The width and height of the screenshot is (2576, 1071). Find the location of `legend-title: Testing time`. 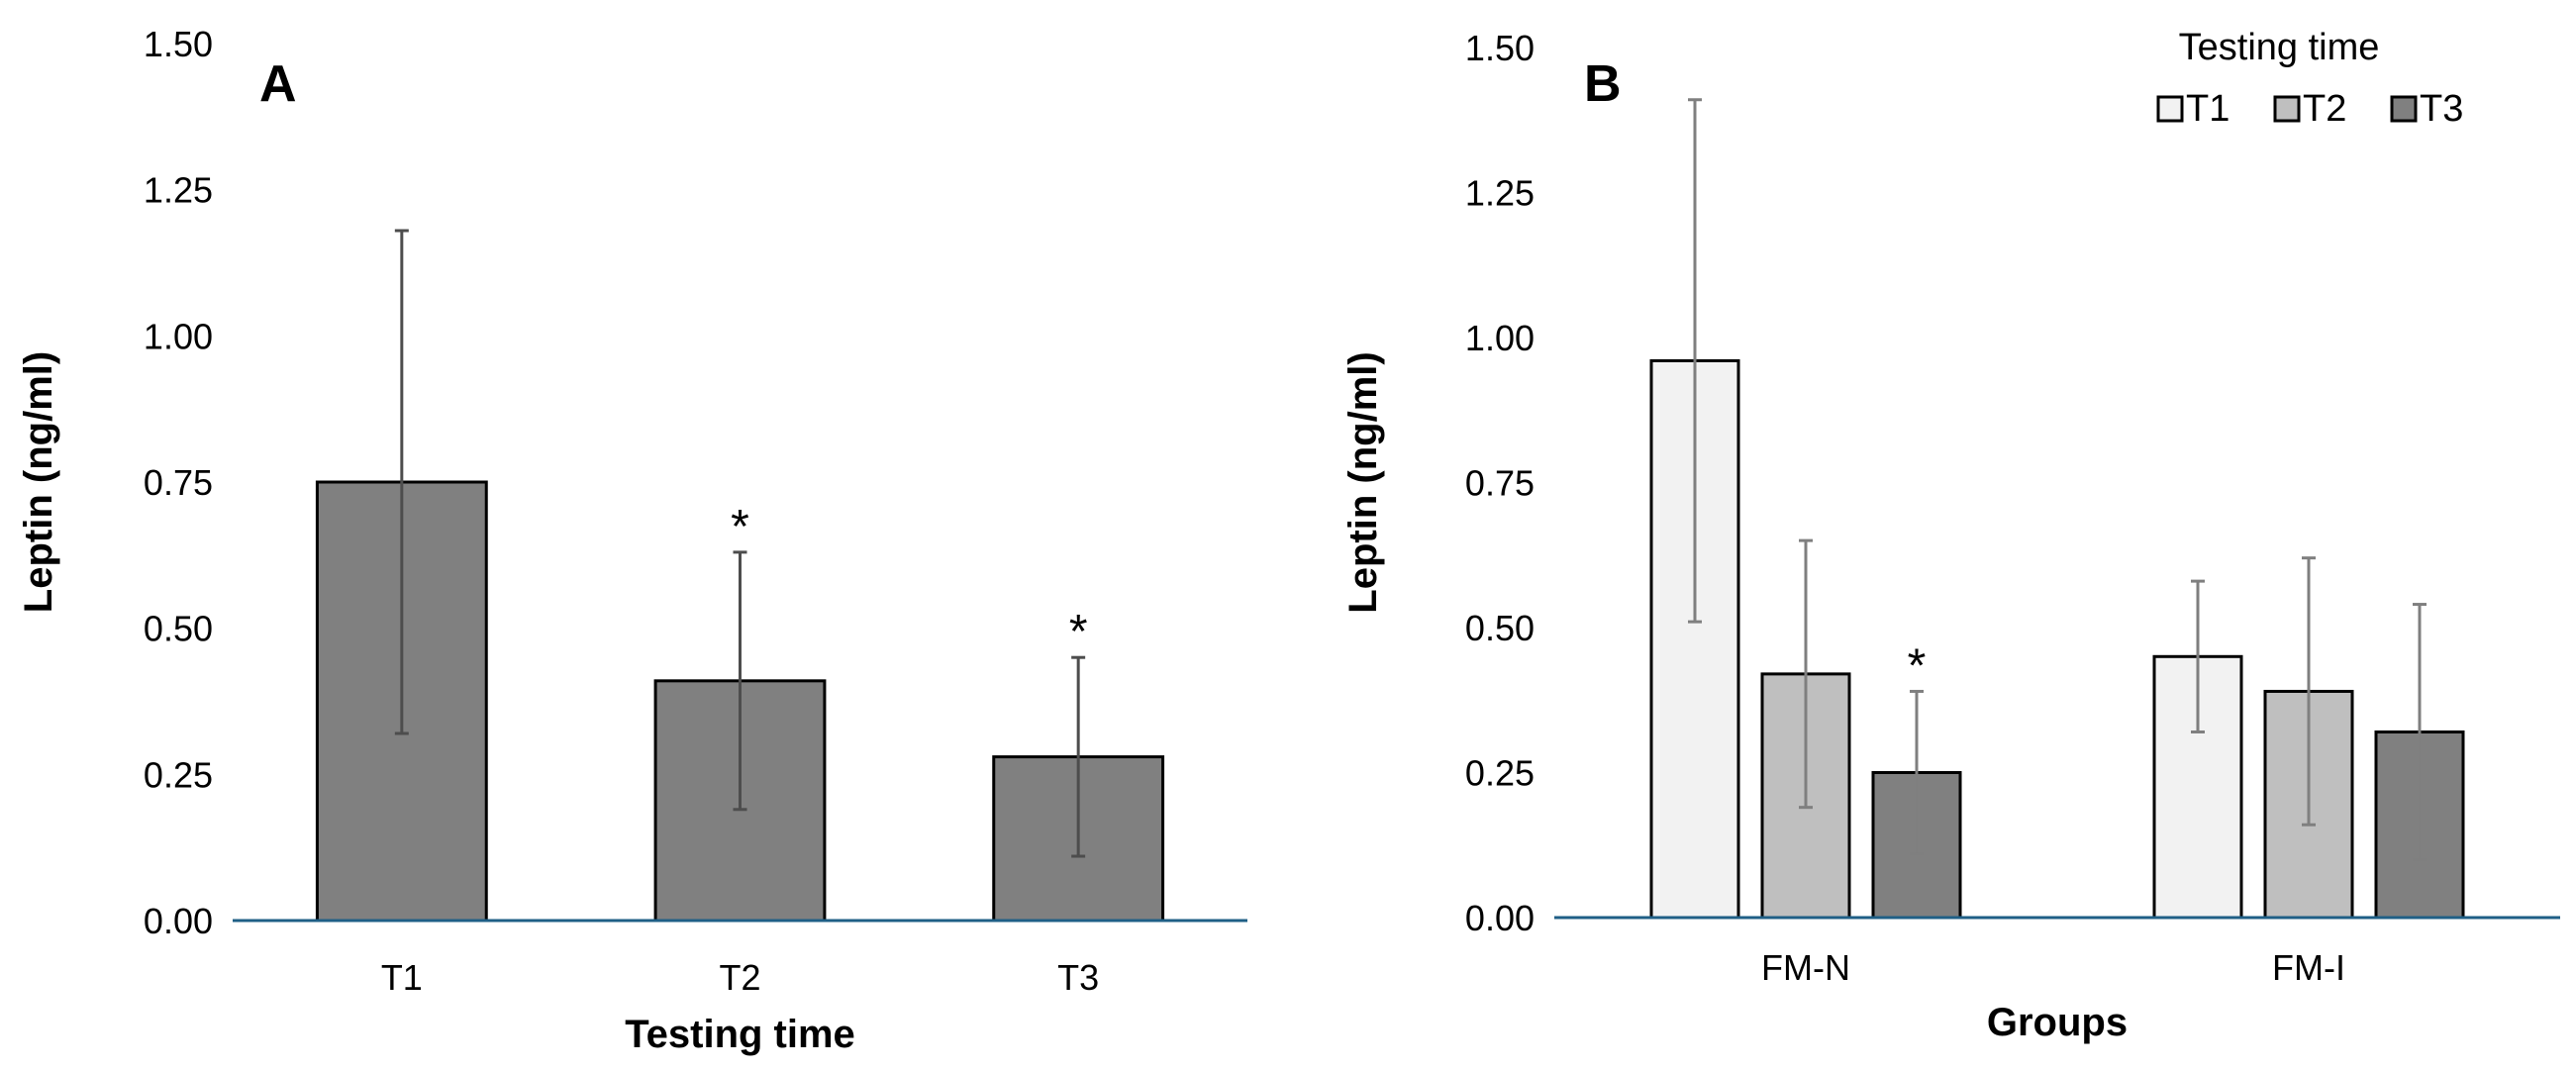

legend-title: Testing time is located at coordinates (2279, 47).